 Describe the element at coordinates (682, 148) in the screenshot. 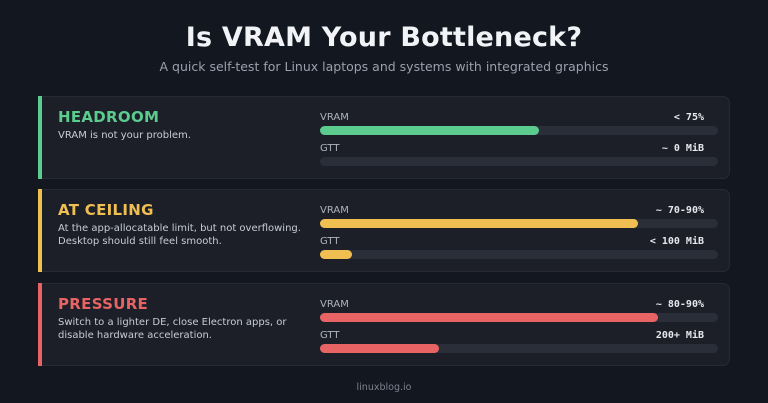

I see `meter-value: ~ 0 MiB` at that location.